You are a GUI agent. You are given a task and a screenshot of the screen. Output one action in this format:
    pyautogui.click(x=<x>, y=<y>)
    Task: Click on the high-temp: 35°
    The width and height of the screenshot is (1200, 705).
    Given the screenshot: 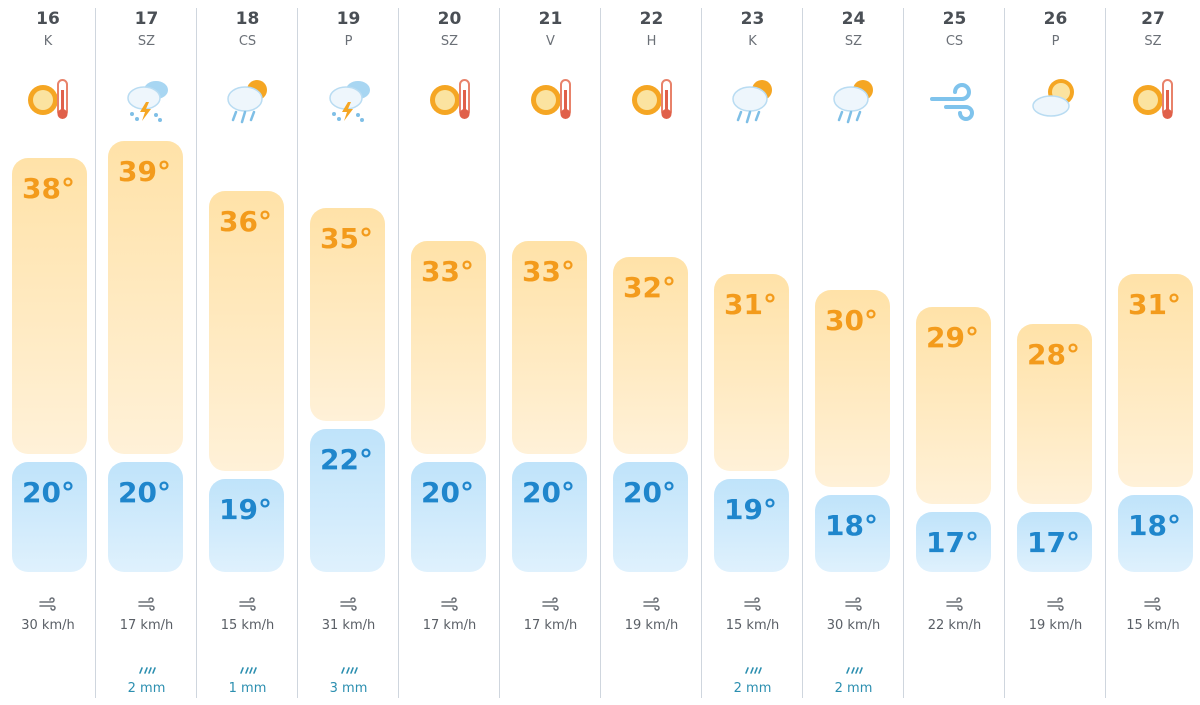 What is the action you would take?
    pyautogui.click(x=346, y=238)
    